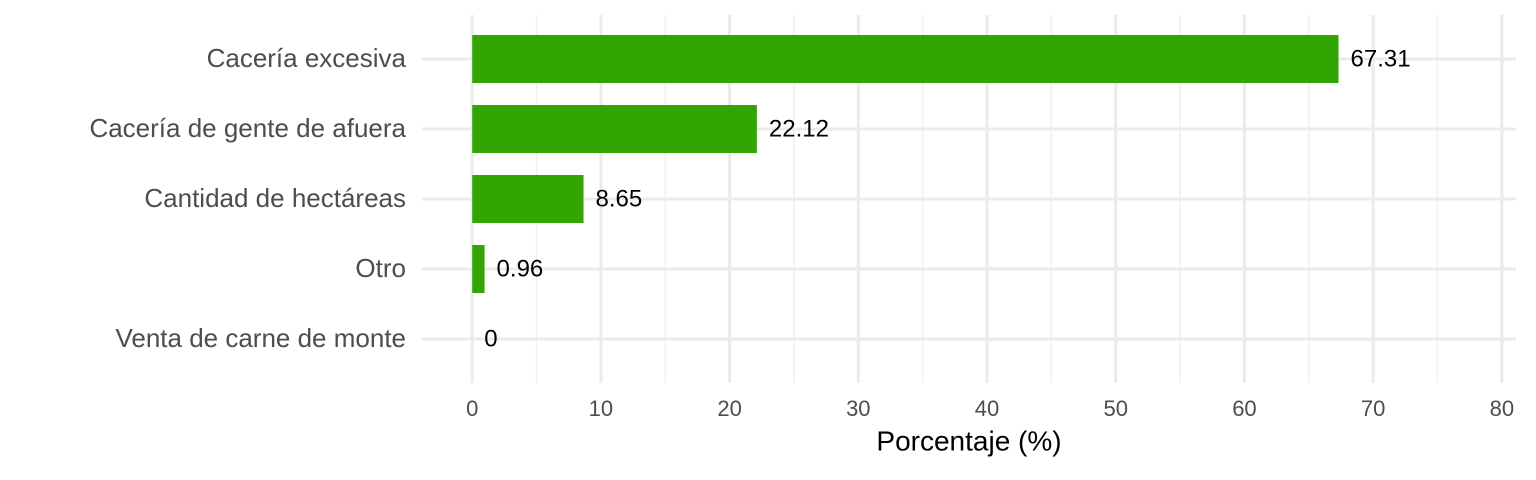  Describe the element at coordinates (729, 408) in the screenshot. I see `x-tick-label: 20` at that location.